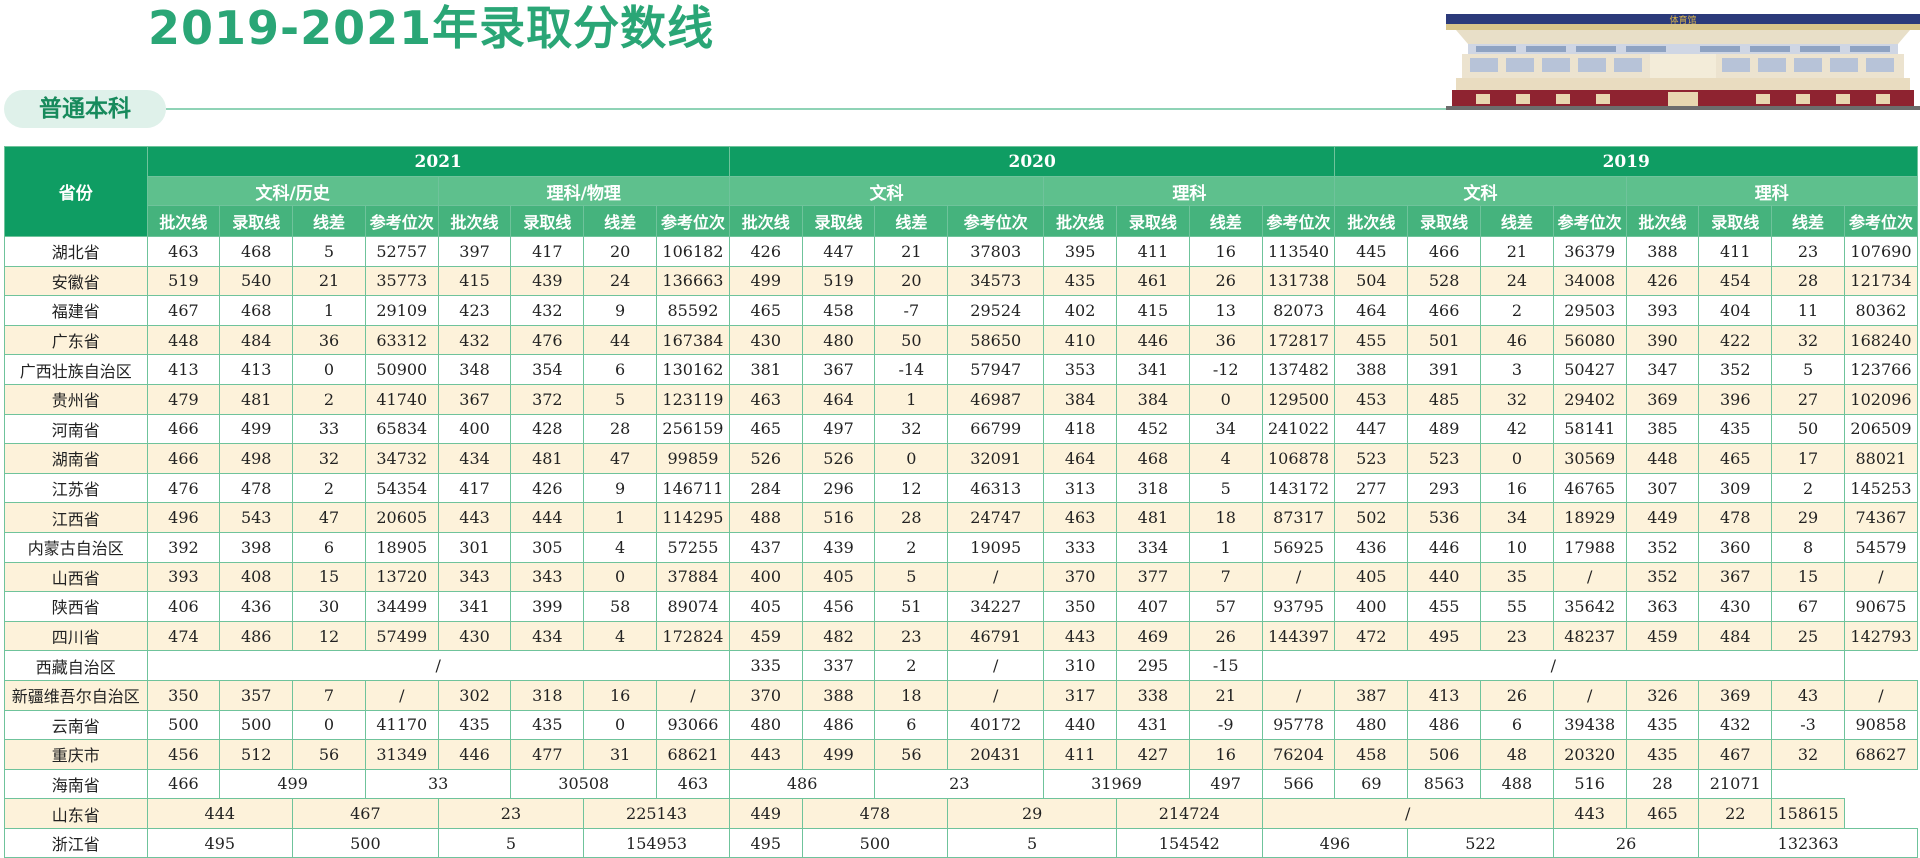  What do you see at coordinates (1444, 695) in the screenshot?
I see `table-cell: 413` at bounding box center [1444, 695].